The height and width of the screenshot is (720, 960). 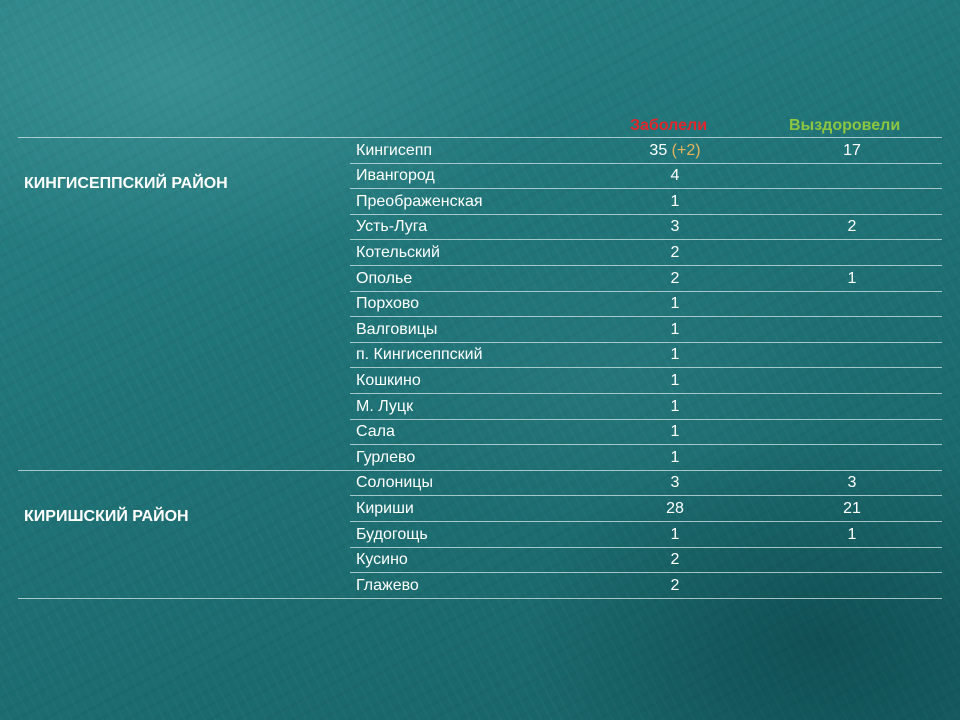 I want to click on sick-count: 35 (+2), so click(x=675, y=150).